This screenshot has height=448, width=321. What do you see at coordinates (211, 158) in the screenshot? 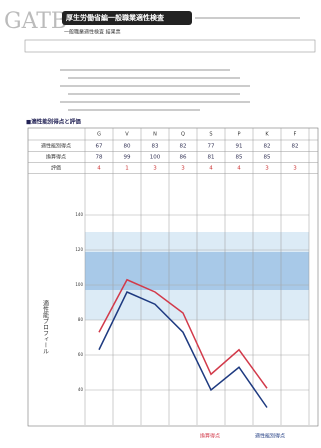
I see `cell: 81` at bounding box center [211, 158].